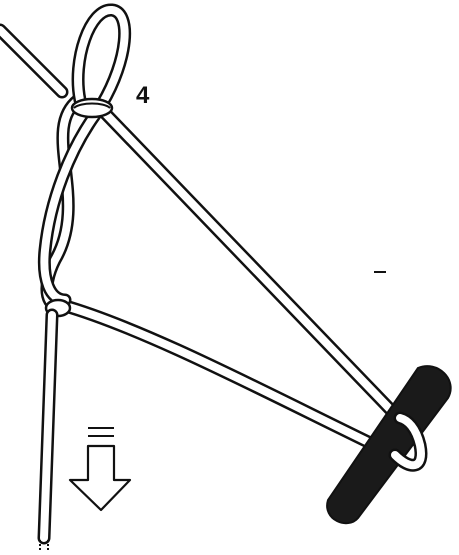 The height and width of the screenshot is (555, 459). What do you see at coordinates (100, 469) in the screenshot?
I see `pull-down-arrow-icon` at bounding box center [100, 469].